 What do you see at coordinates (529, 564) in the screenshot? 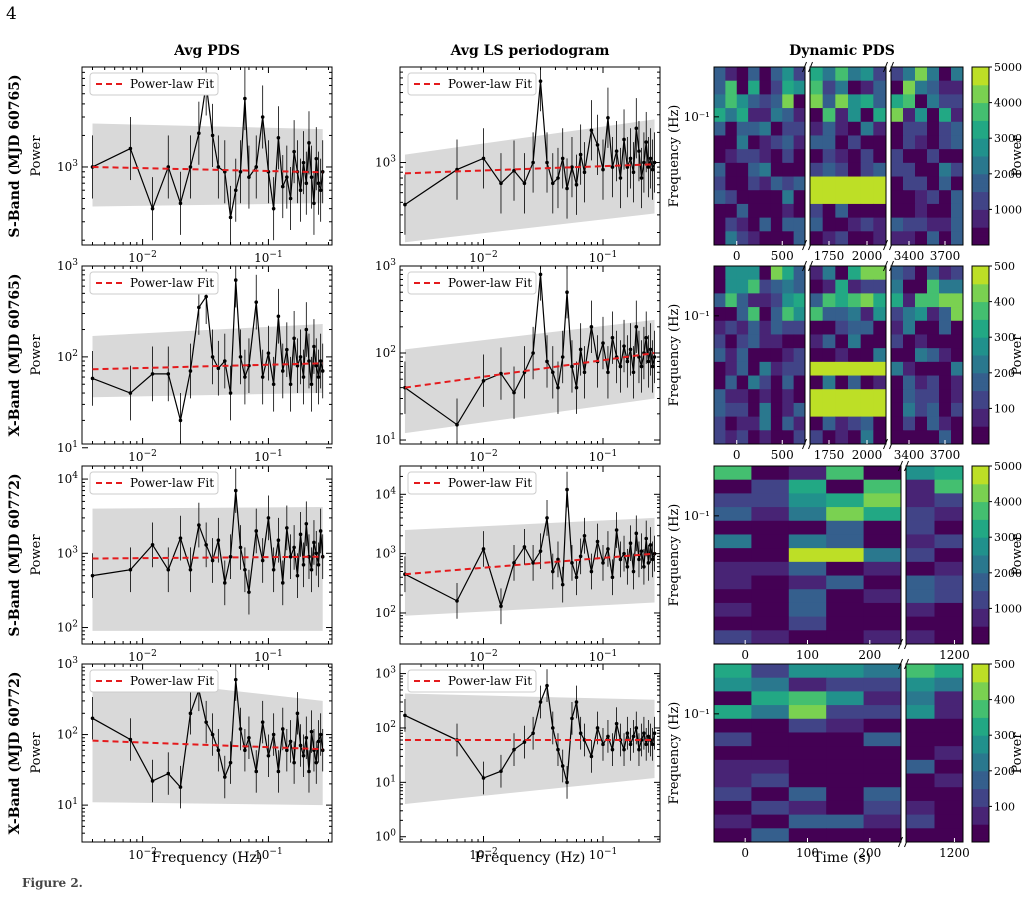
I see `power-law-fit-line` at bounding box center [529, 564].